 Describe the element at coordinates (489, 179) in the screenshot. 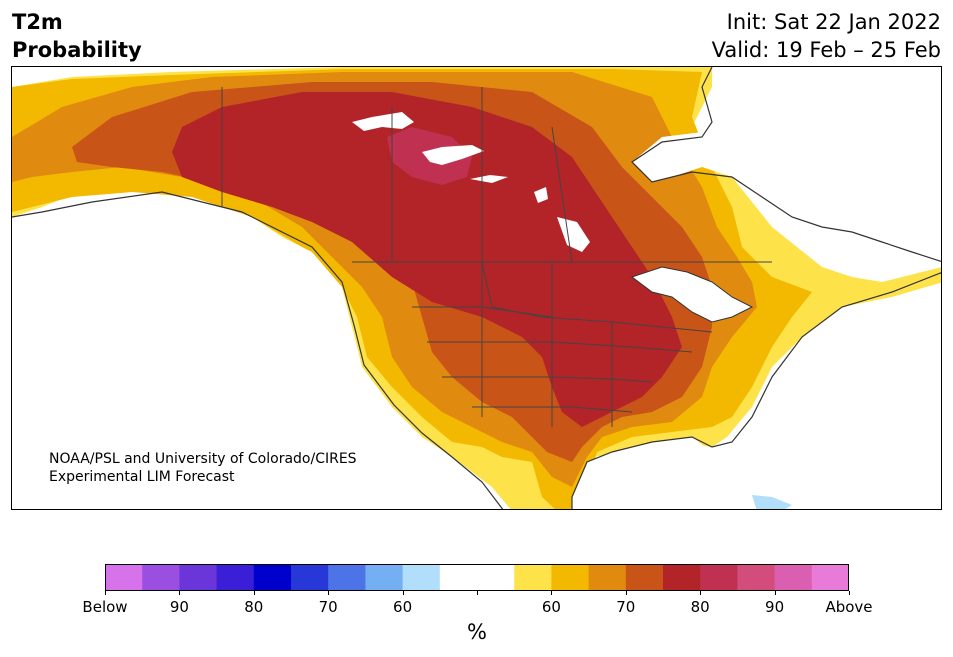

I see `lake-athabasca` at that location.